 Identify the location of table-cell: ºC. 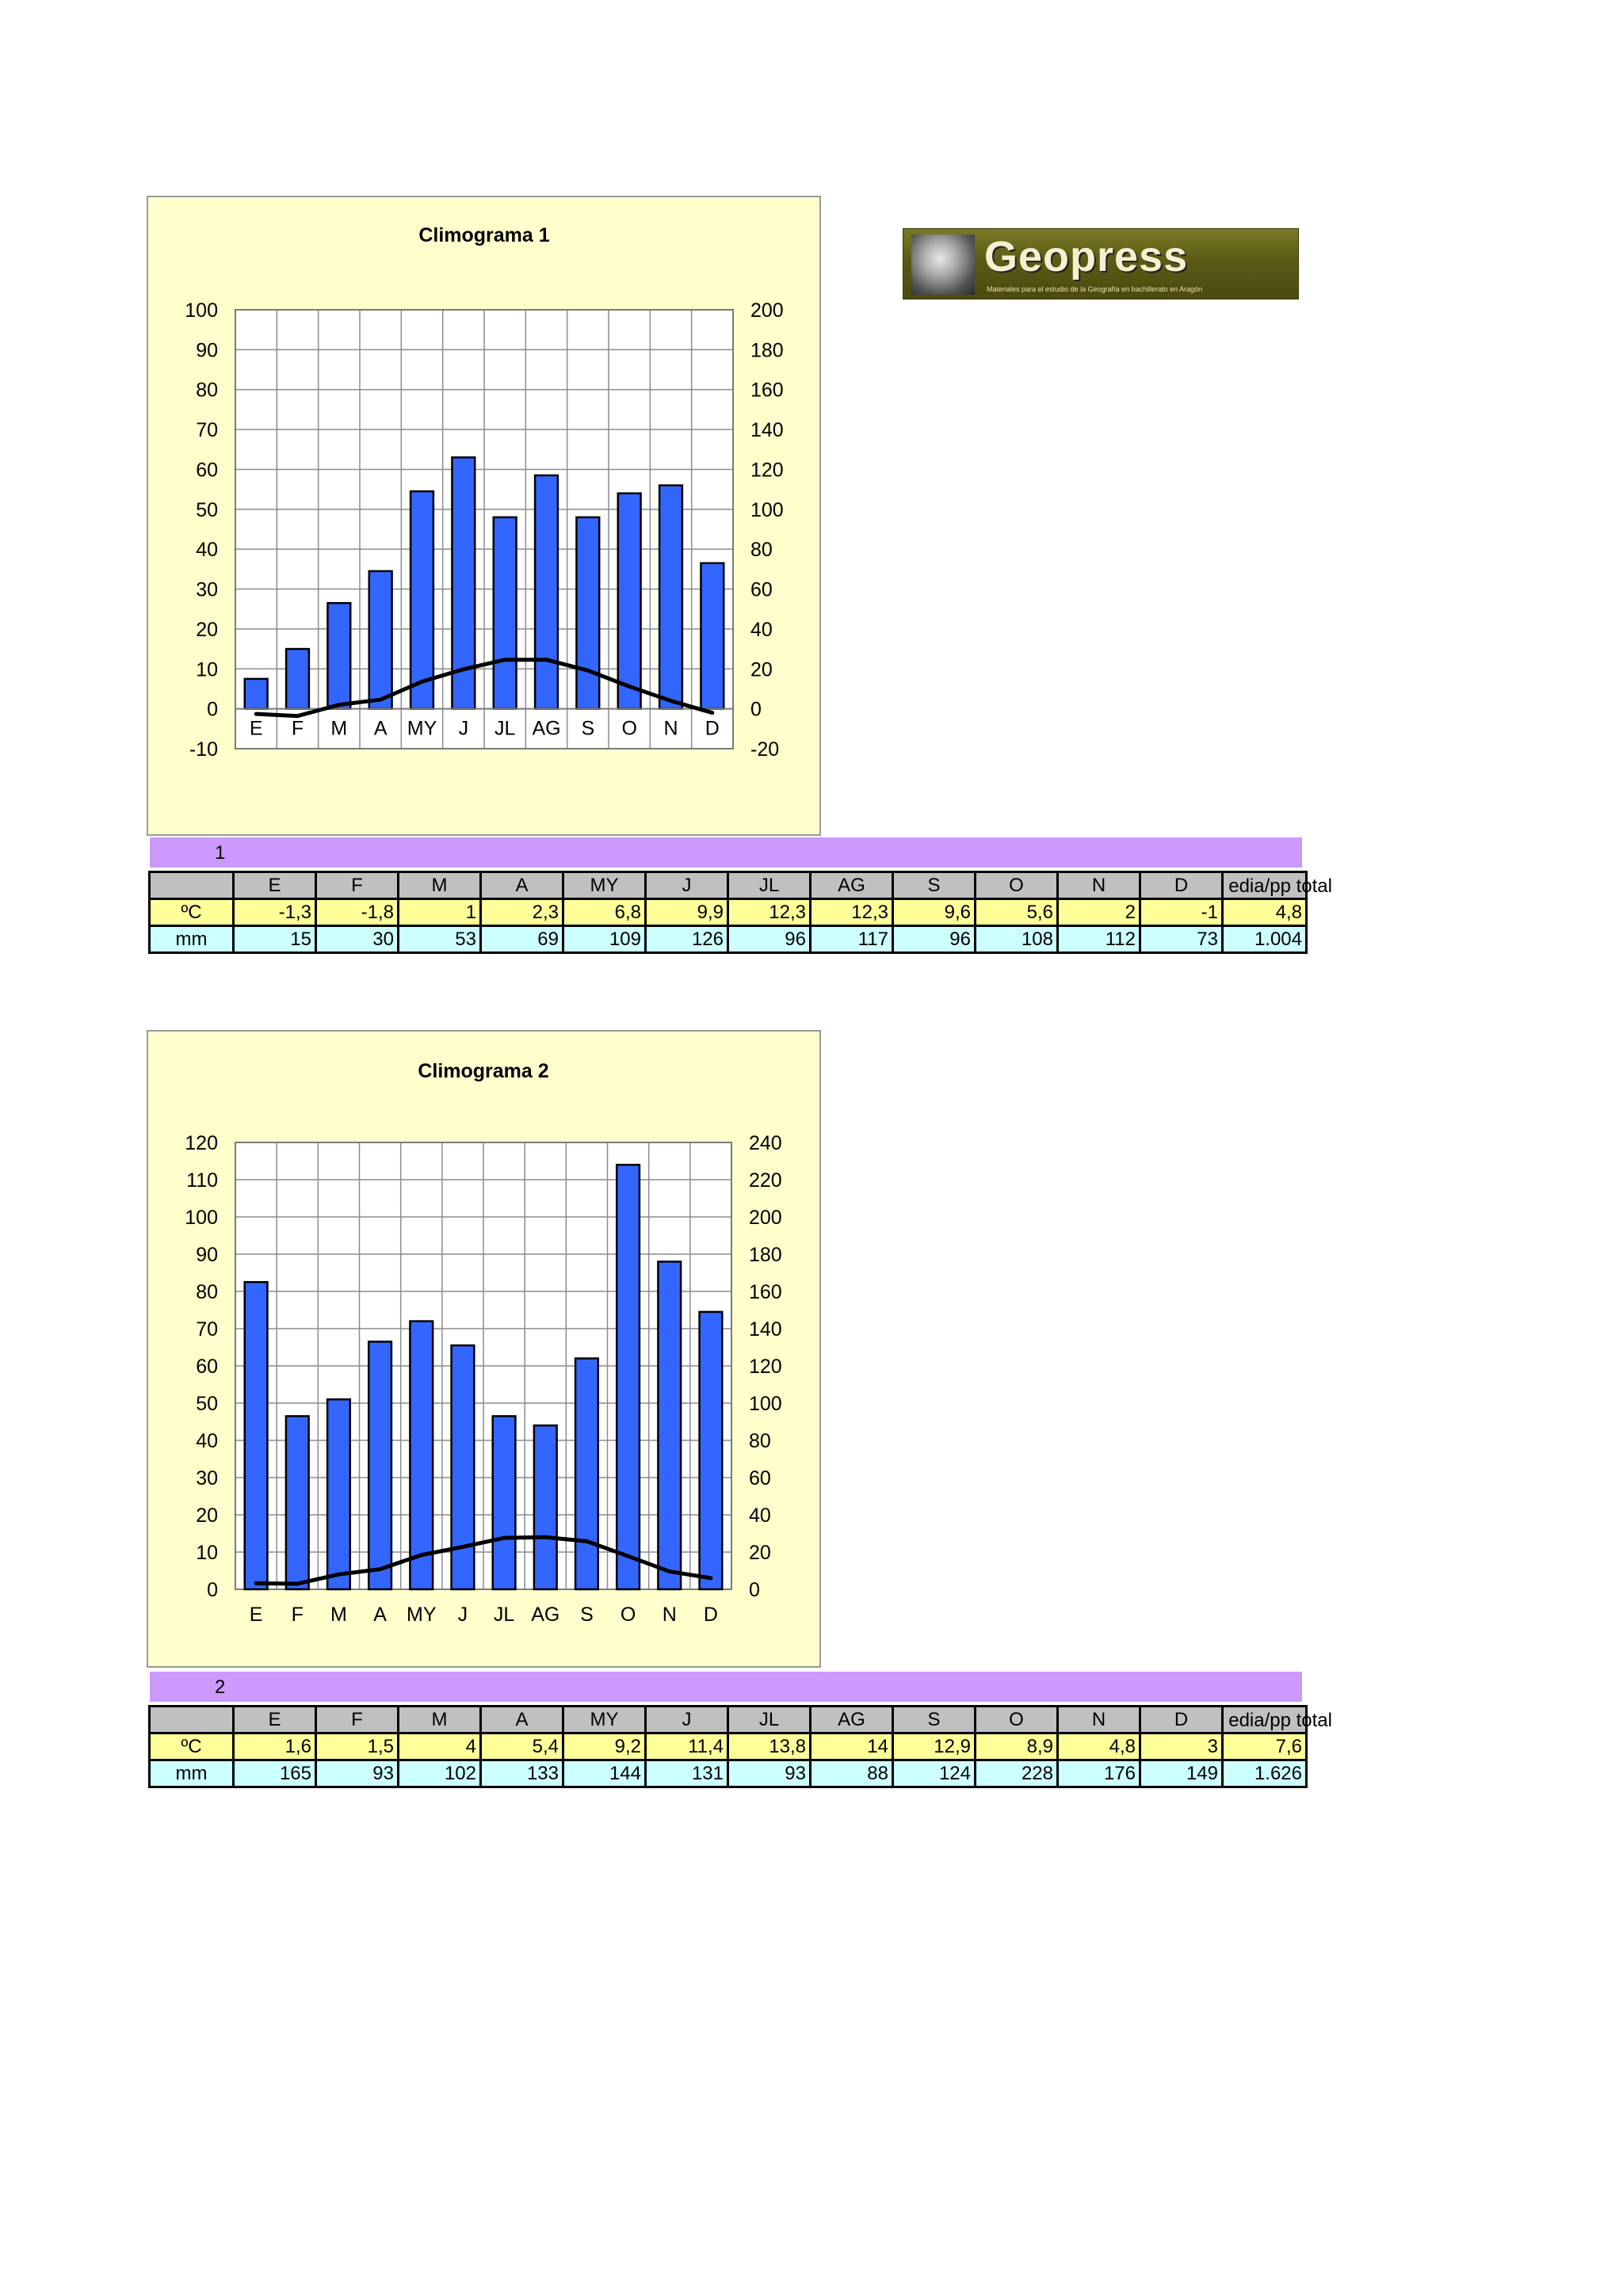
(191, 912).